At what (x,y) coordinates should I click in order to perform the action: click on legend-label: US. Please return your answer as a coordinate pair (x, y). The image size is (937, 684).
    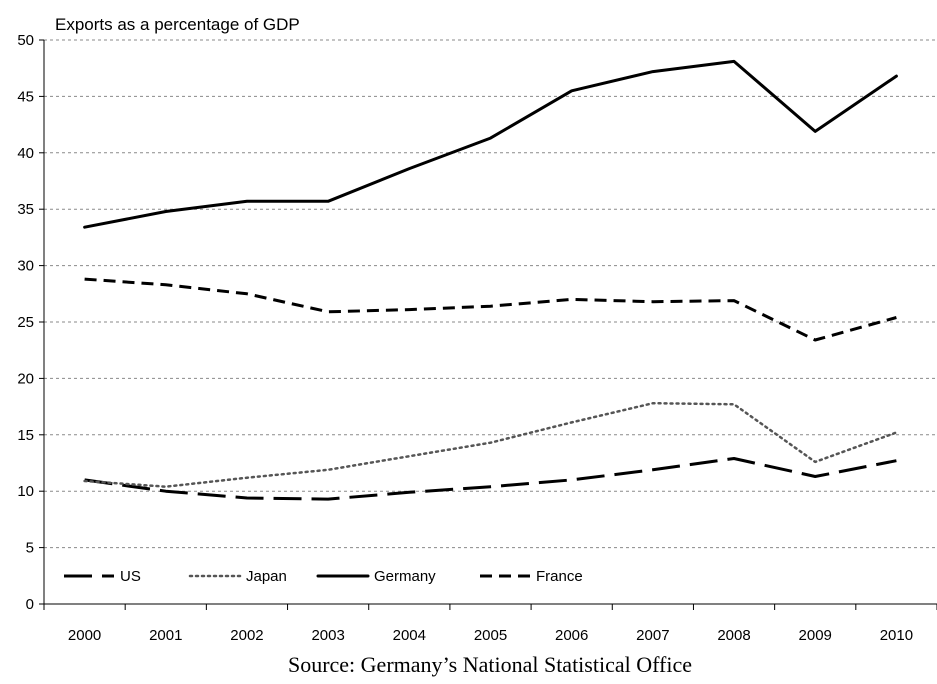
    Looking at the image, I should click on (130, 576).